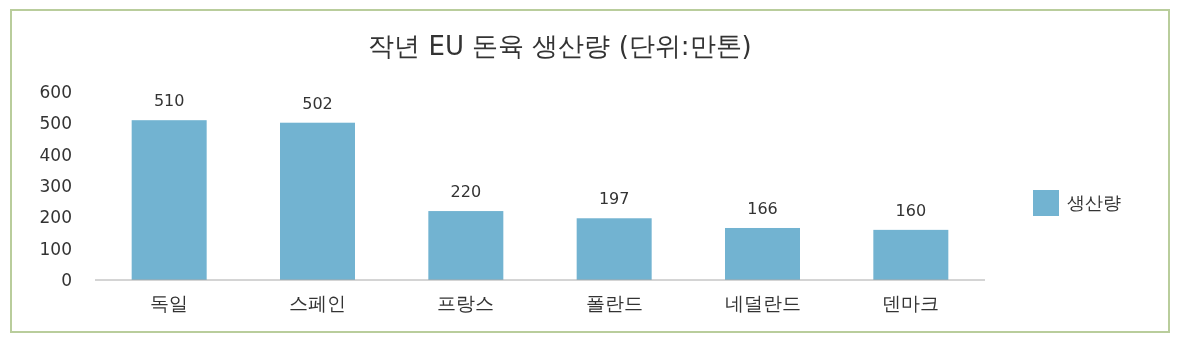 The width and height of the screenshot is (1180, 348). What do you see at coordinates (317, 303) in the screenshot?
I see `x-tick-label: 스페인` at bounding box center [317, 303].